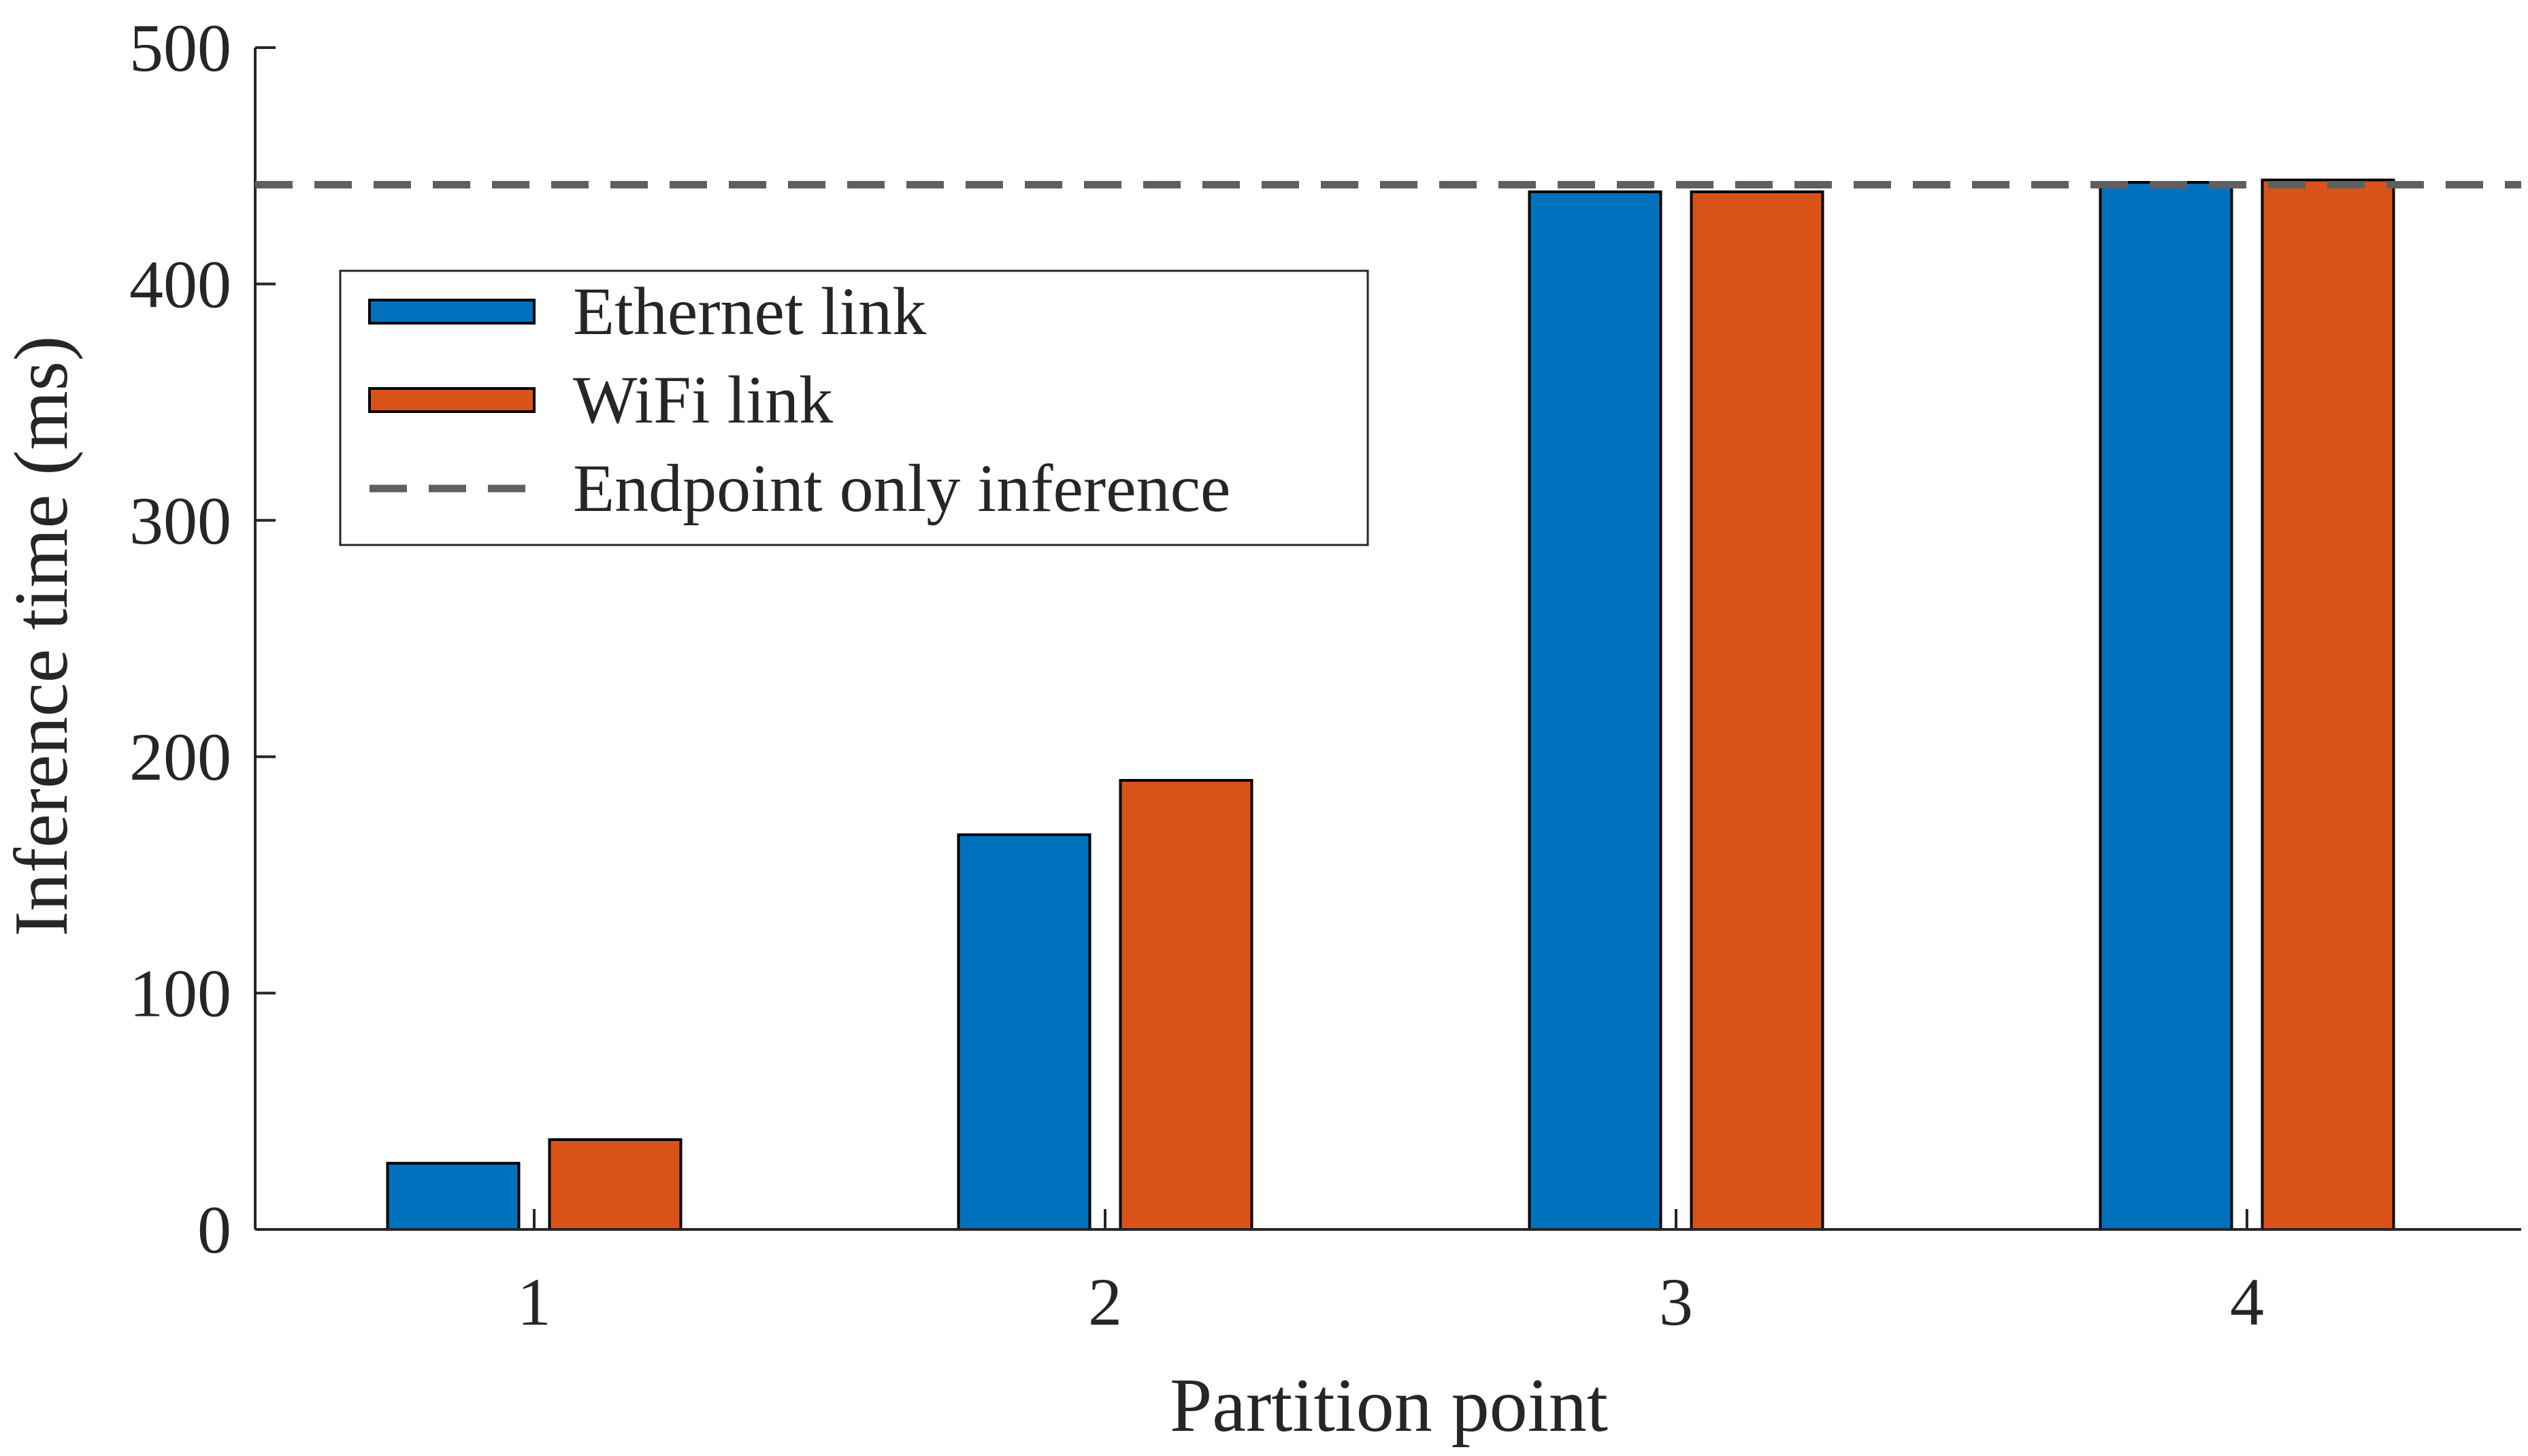 Image resolution: width=2528 pixels, height=1456 pixels. Describe the element at coordinates (214, 1230) in the screenshot. I see `y-tick-label-0: 0` at that location.